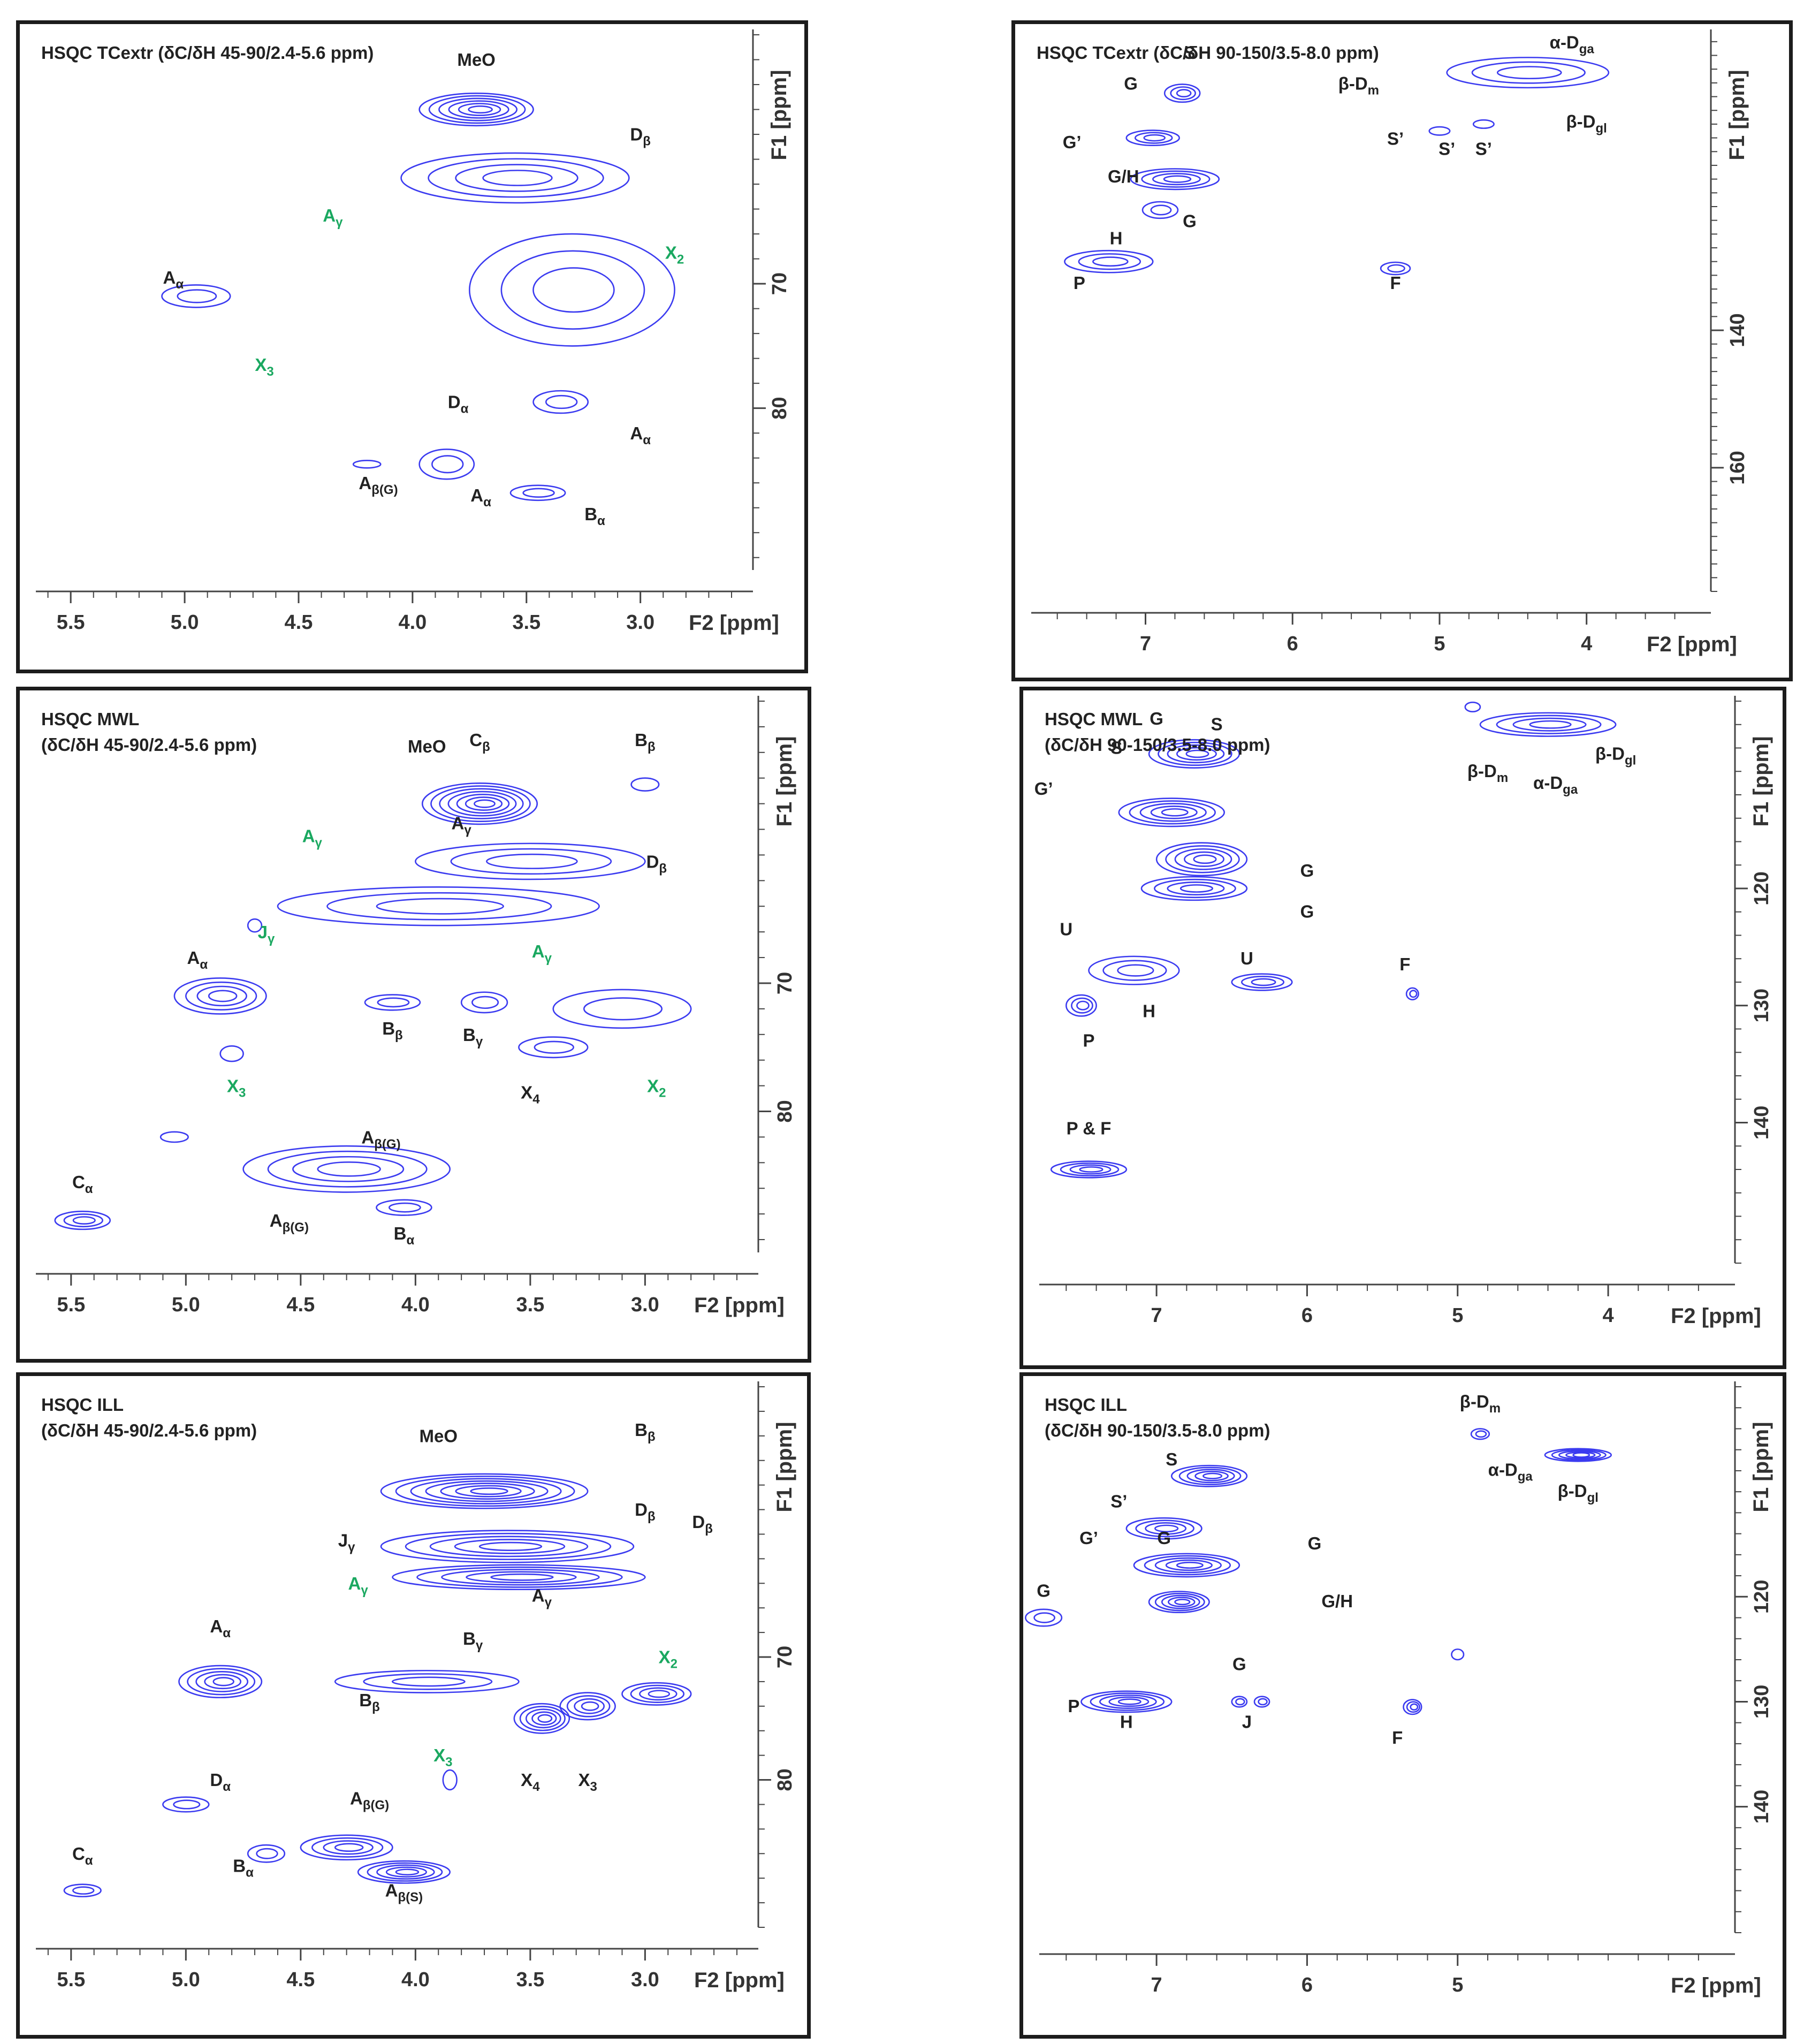  I want to click on axes: 5.5 5.0 4.5 4.0 3.5 3.0 F2 [ppm] 70 80 F1 [ppm], so click(413, 332).